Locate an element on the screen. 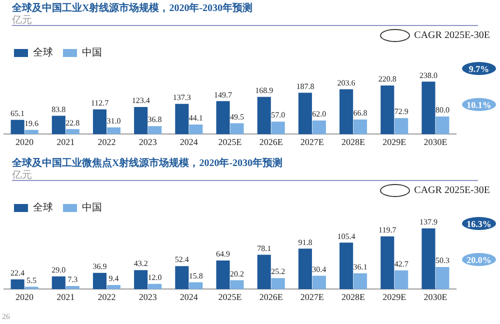  data-label: 78.1 is located at coordinates (264, 248).